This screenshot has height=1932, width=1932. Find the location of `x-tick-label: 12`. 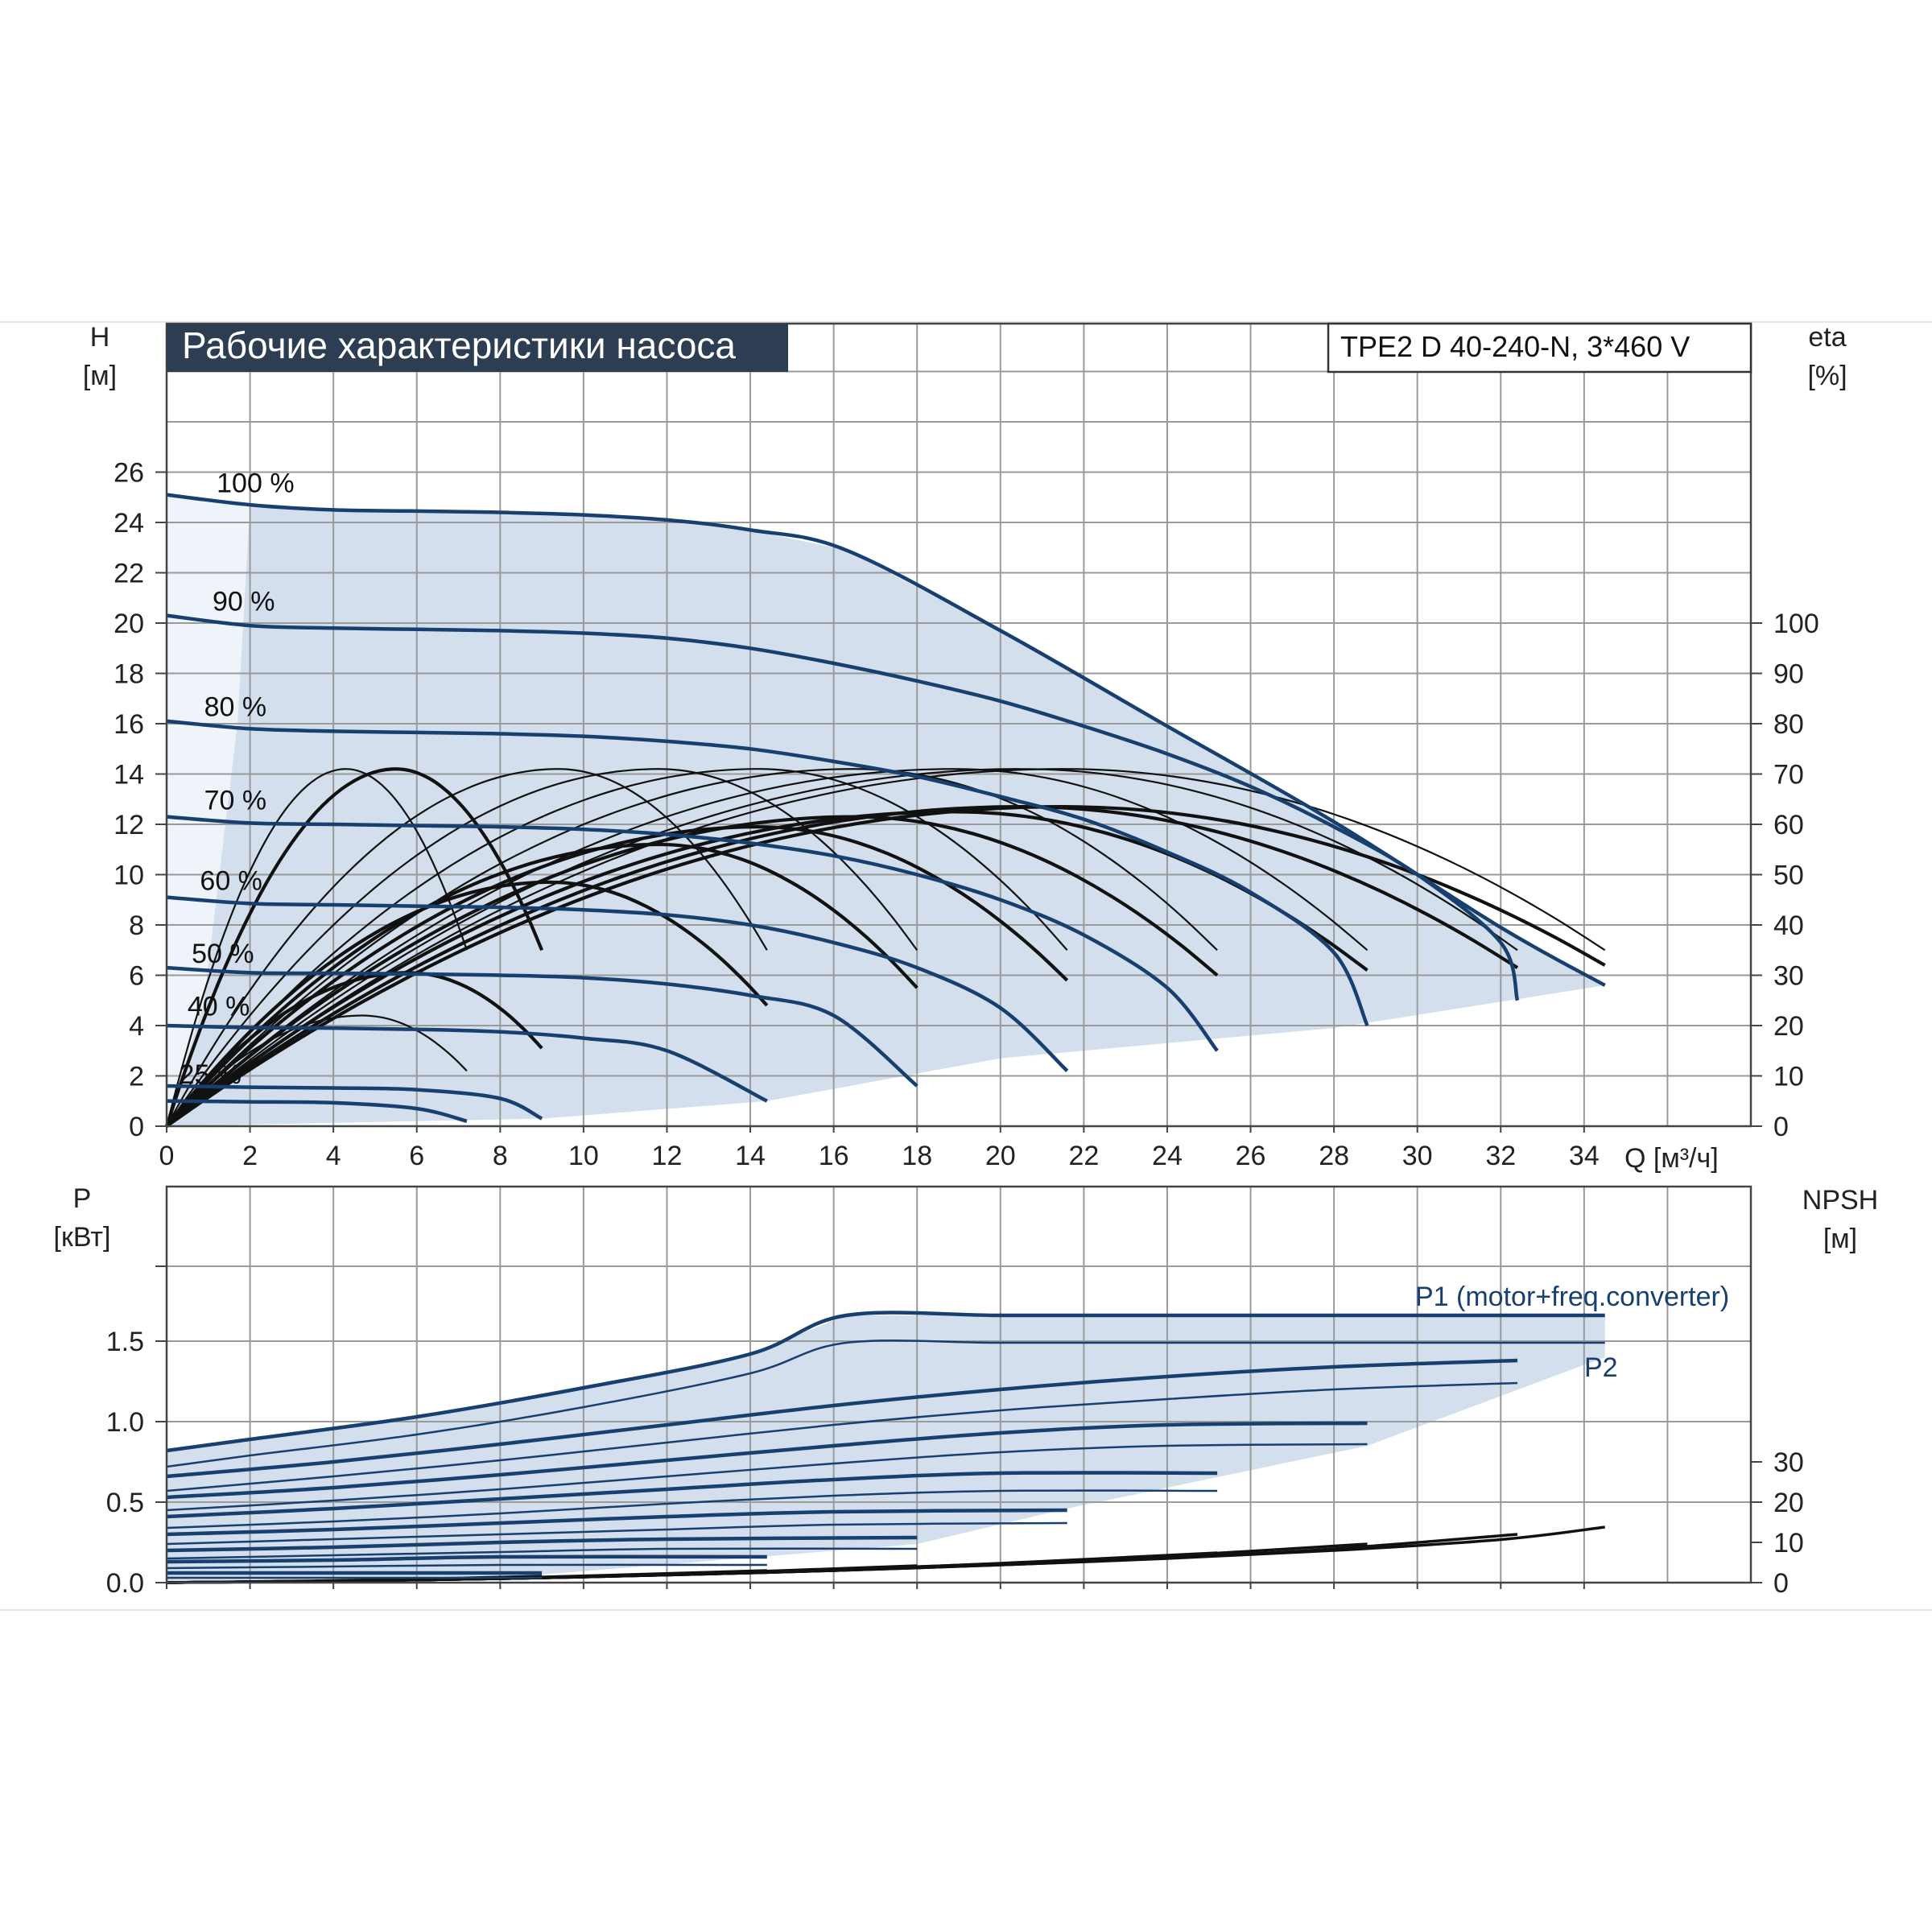

x-tick-label: 12 is located at coordinates (667, 1156).